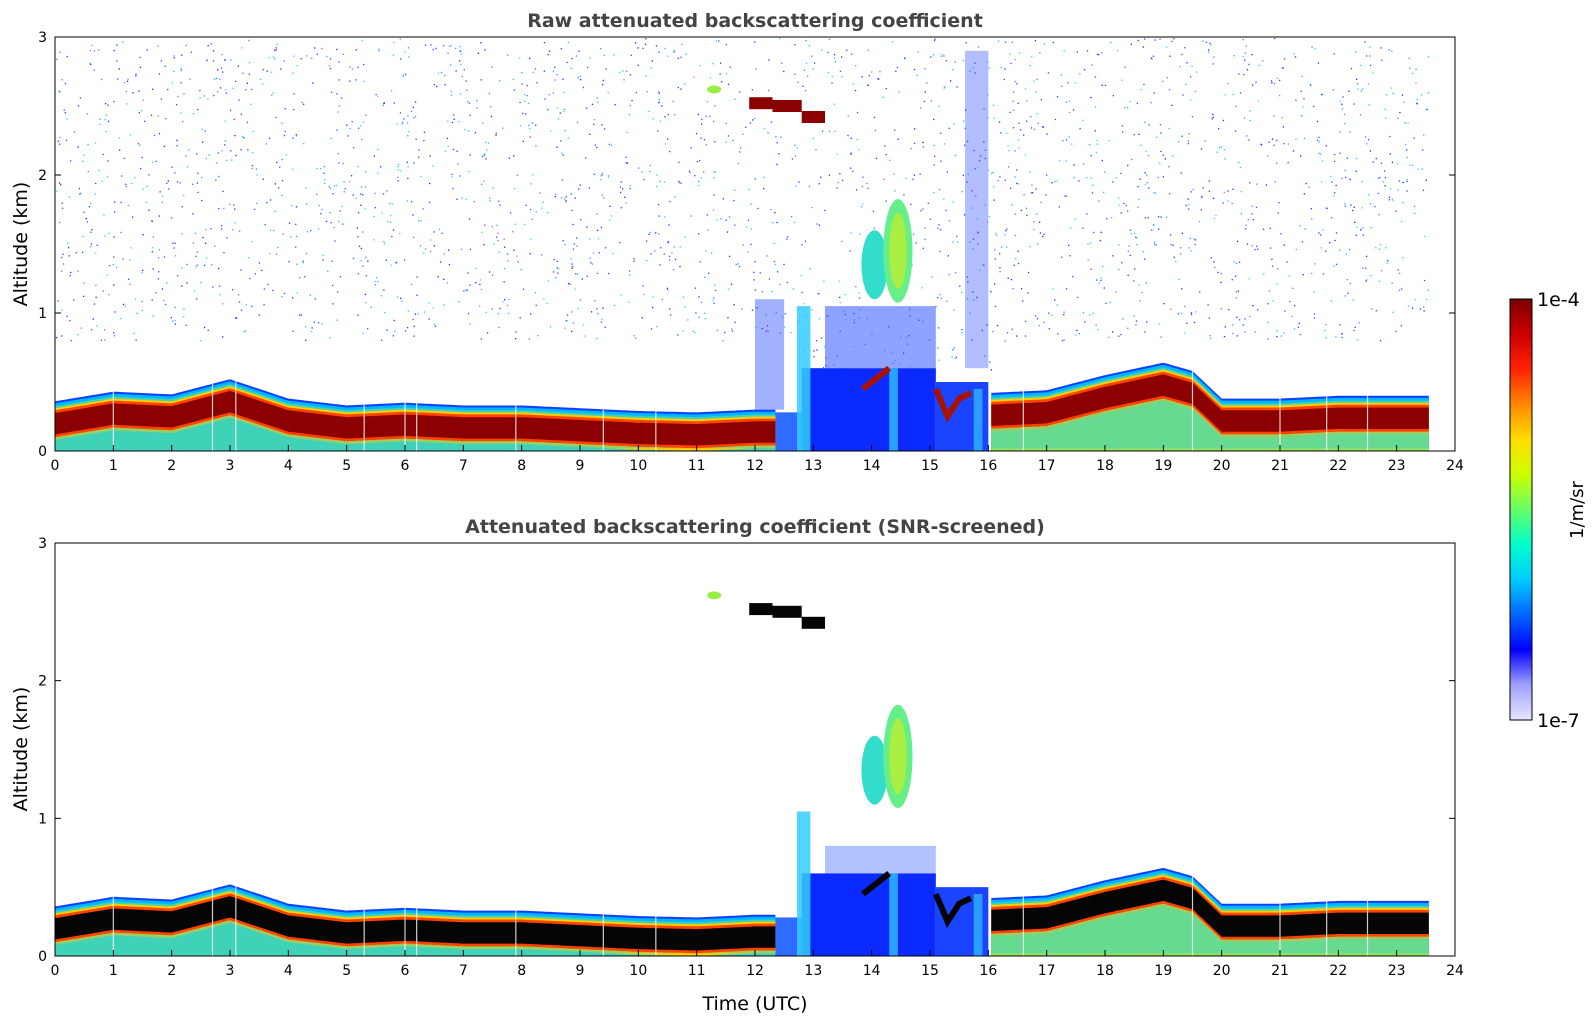  Describe the element at coordinates (872, 971) in the screenshot. I see `bottom-chart-x-tick-label: 14` at that location.